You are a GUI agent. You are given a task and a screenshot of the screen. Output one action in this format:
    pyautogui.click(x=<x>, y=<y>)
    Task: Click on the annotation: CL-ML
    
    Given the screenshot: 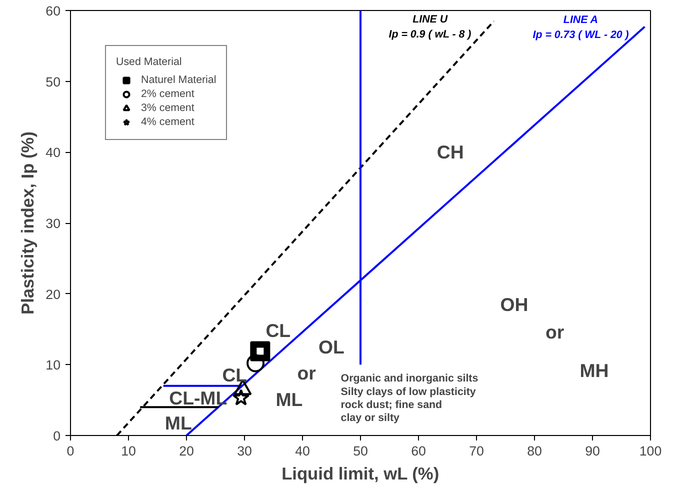 What is the action you would take?
    pyautogui.click(x=198, y=398)
    